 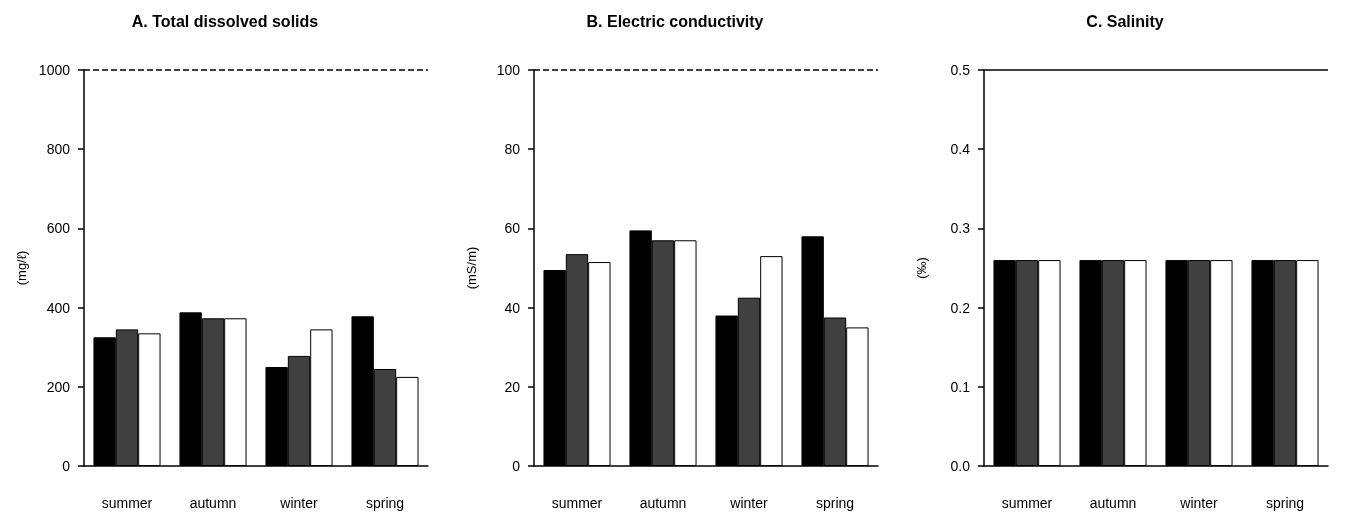 What do you see at coordinates (960, 70) in the screenshot?
I see `y-tick-label: 0.5` at bounding box center [960, 70].